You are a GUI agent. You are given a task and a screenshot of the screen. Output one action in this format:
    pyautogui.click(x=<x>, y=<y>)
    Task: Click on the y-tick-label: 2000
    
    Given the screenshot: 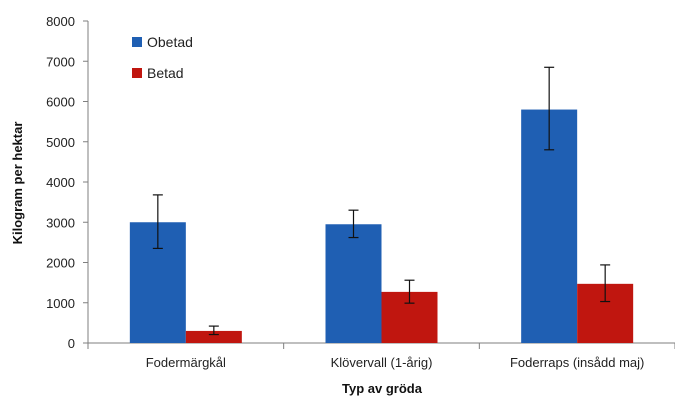 What is the action you would take?
    pyautogui.click(x=60, y=263)
    